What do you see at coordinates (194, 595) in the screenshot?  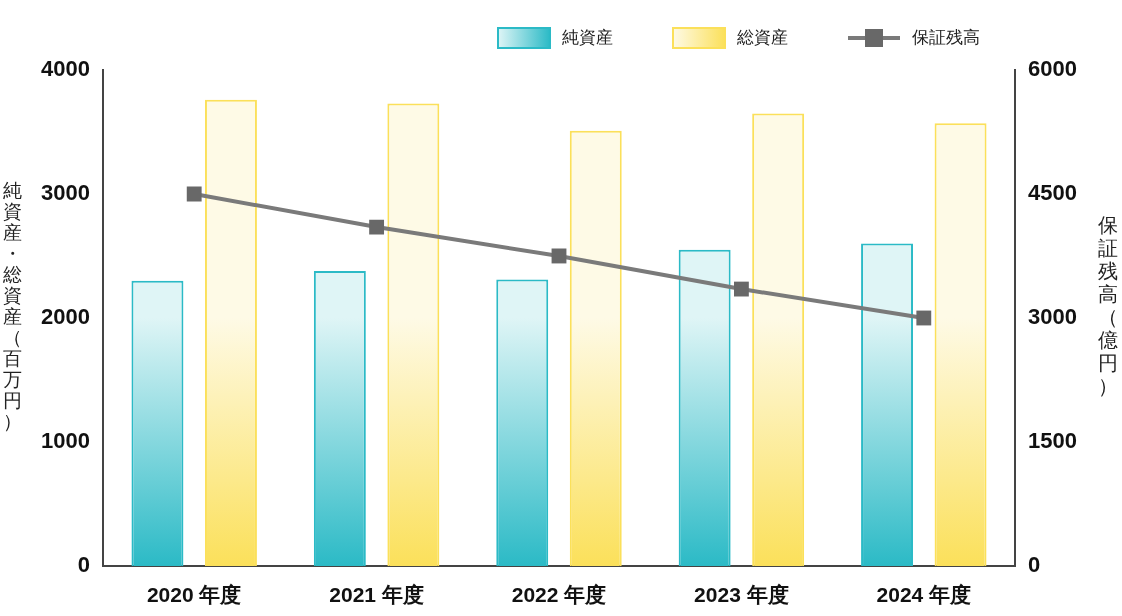 I see `x-tick-label: 2020 年度` at bounding box center [194, 595].